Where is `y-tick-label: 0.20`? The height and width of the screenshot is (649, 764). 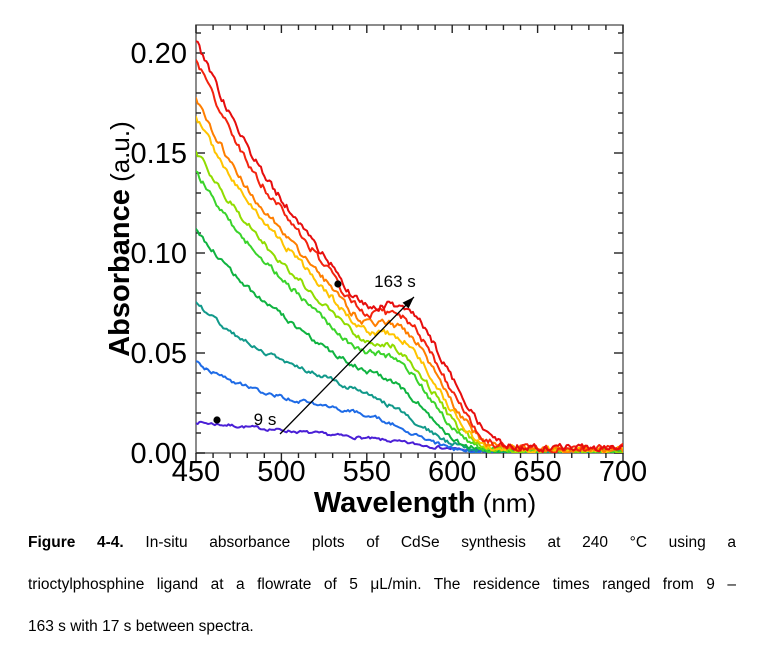 y-tick-label: 0.20 is located at coordinates (159, 54).